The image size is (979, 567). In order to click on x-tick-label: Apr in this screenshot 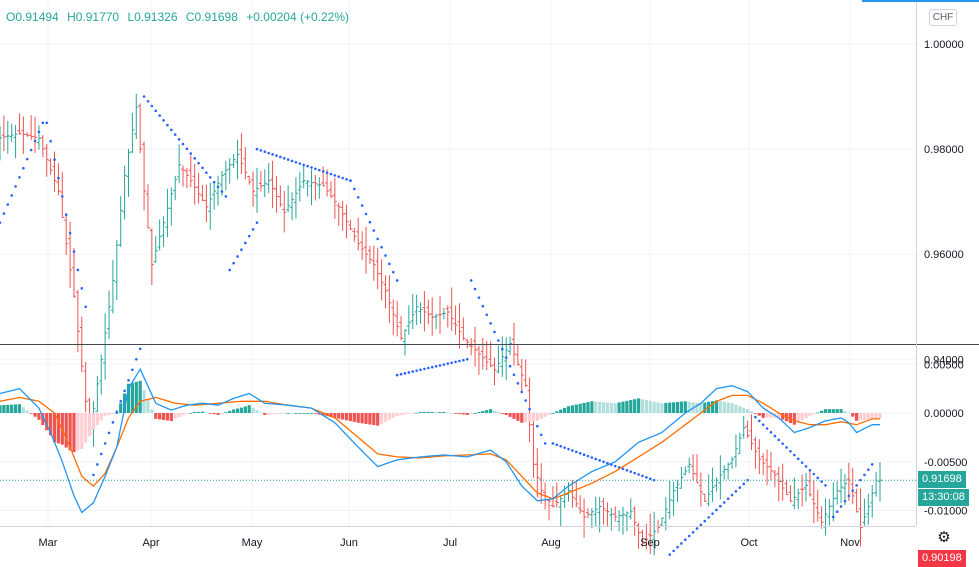, I will do `click(150, 543)`.